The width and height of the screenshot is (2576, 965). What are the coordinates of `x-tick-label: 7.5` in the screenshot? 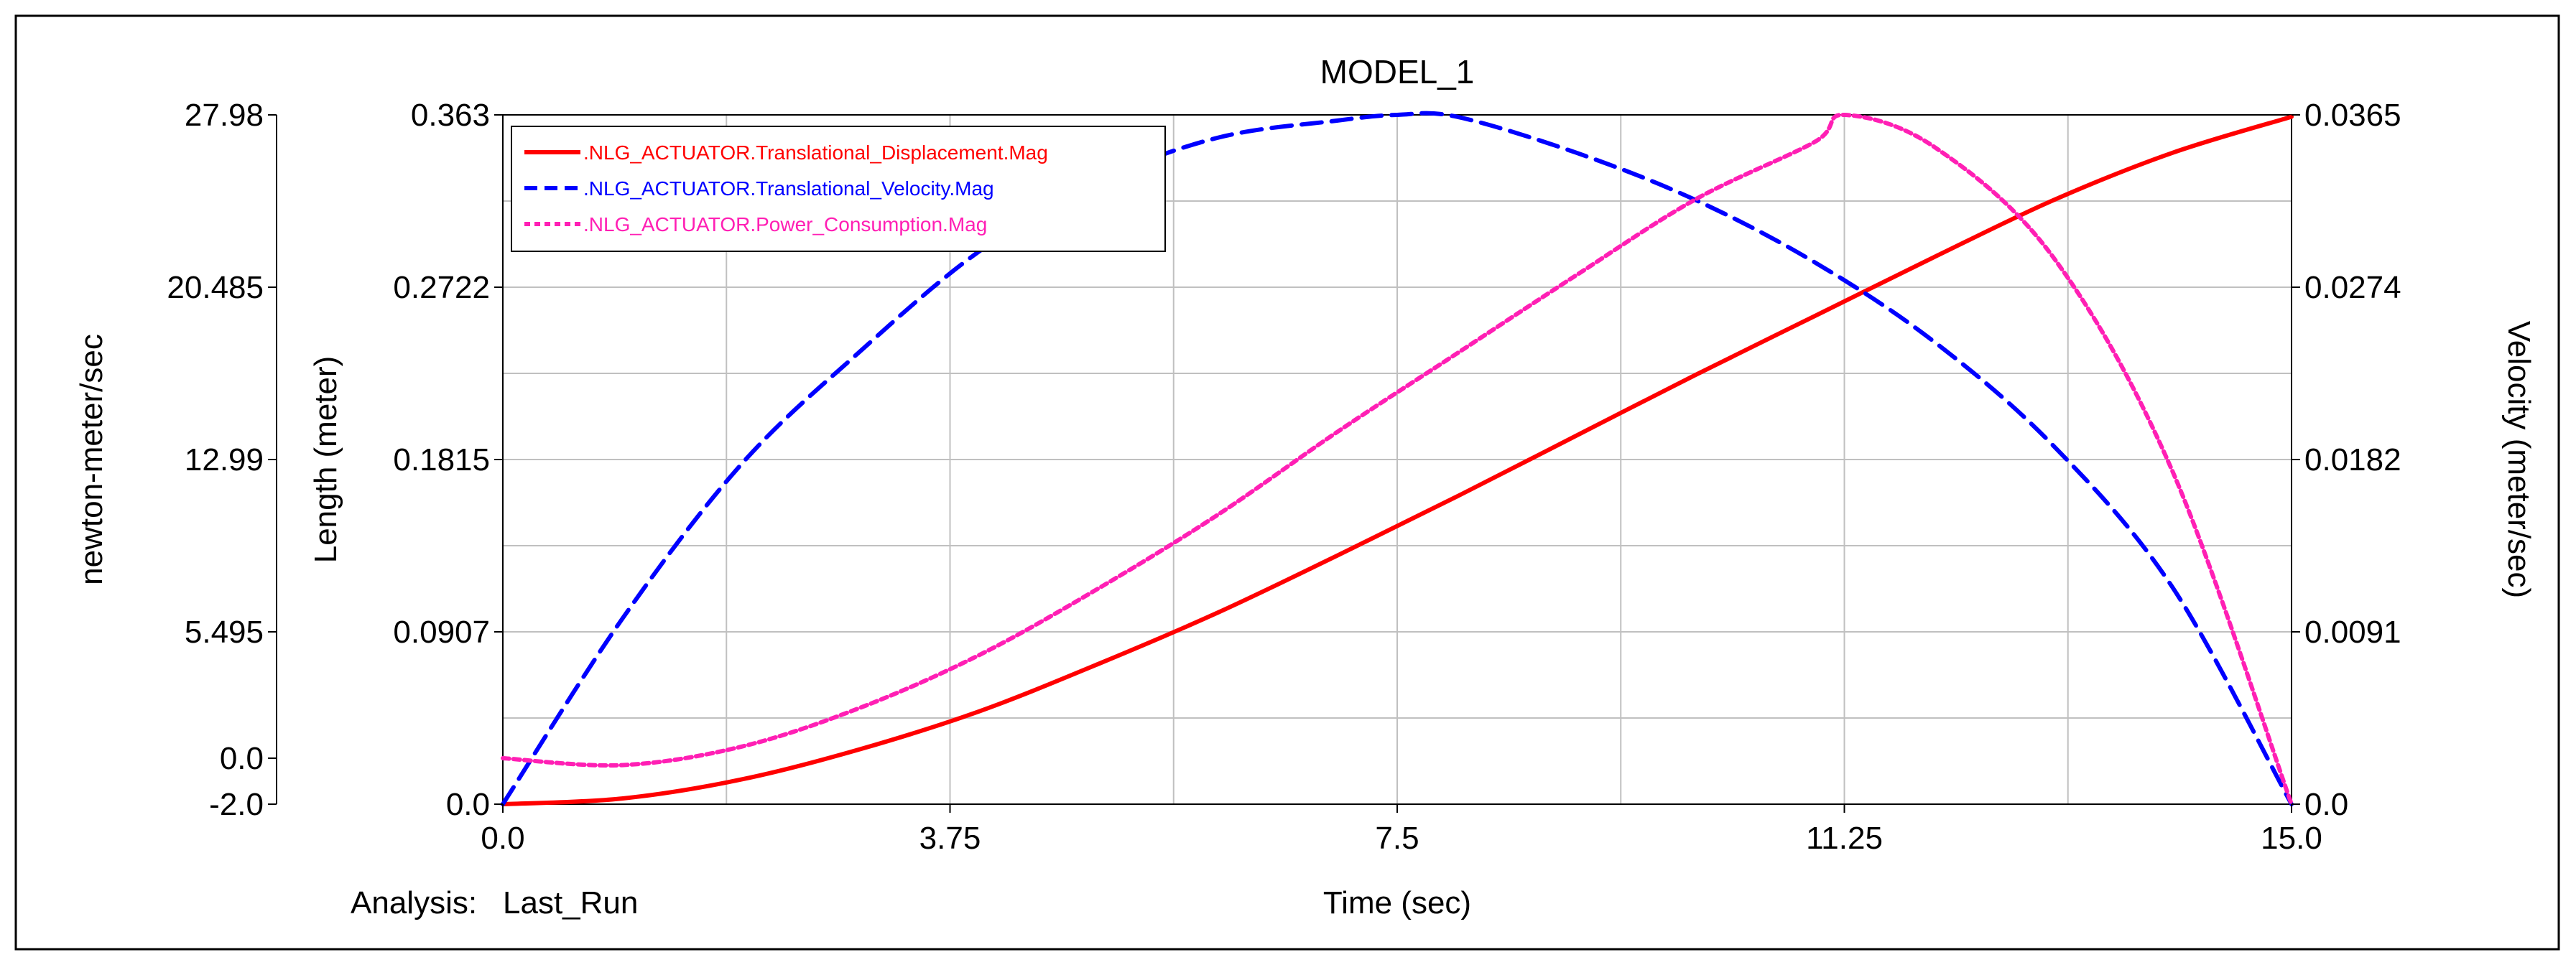 It's located at (1397, 838).